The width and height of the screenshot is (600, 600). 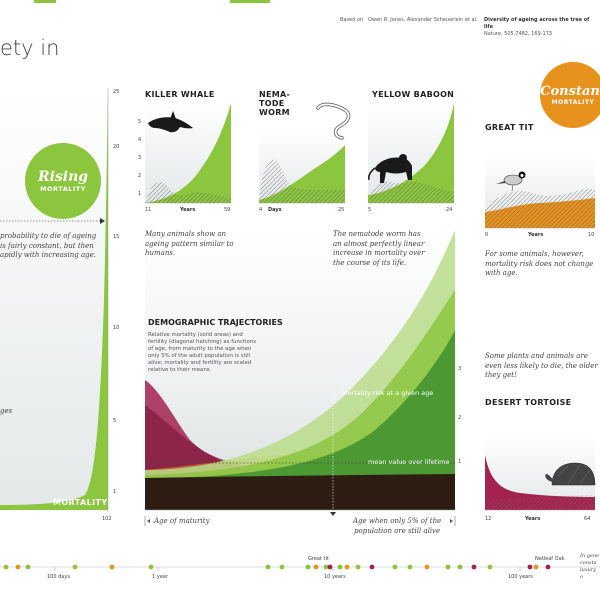 I want to click on kw-y-tick: 2, so click(x=140, y=176).